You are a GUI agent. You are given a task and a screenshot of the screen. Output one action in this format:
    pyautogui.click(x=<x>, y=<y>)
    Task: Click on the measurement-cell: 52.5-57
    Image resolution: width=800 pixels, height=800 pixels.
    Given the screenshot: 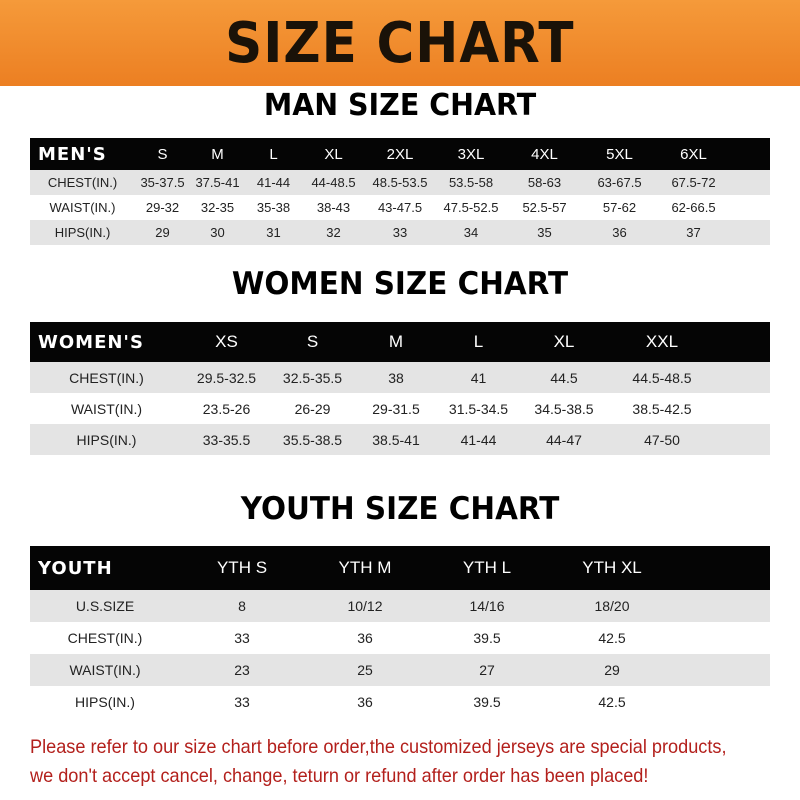 What is the action you would take?
    pyautogui.click(x=544, y=207)
    